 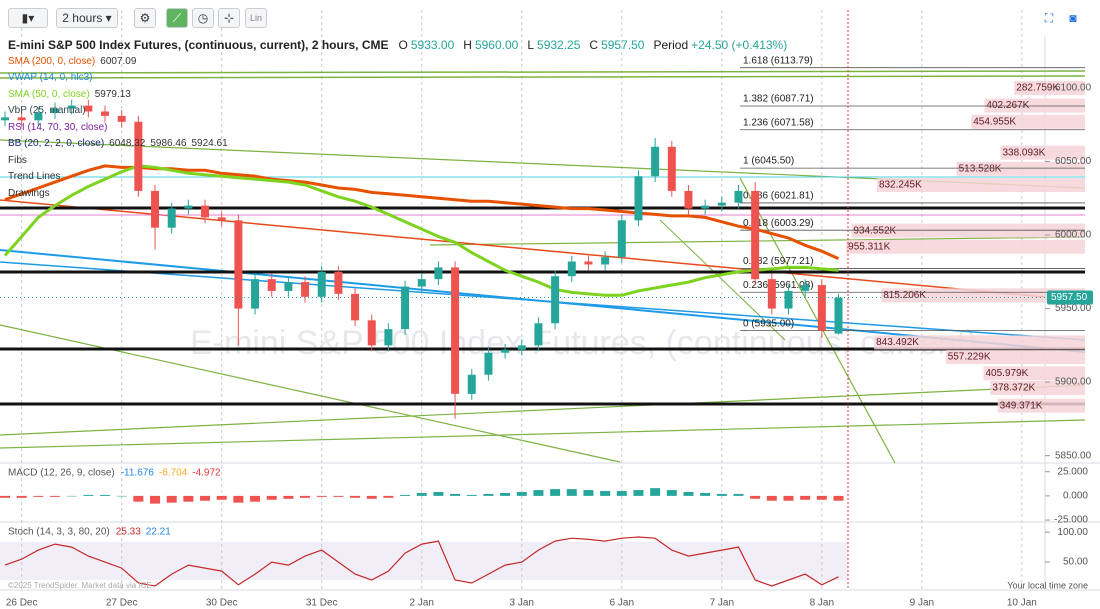 What do you see at coordinates (778, 261) in the screenshot?
I see `fib-label: 0.382 (5977.21)` at bounding box center [778, 261].